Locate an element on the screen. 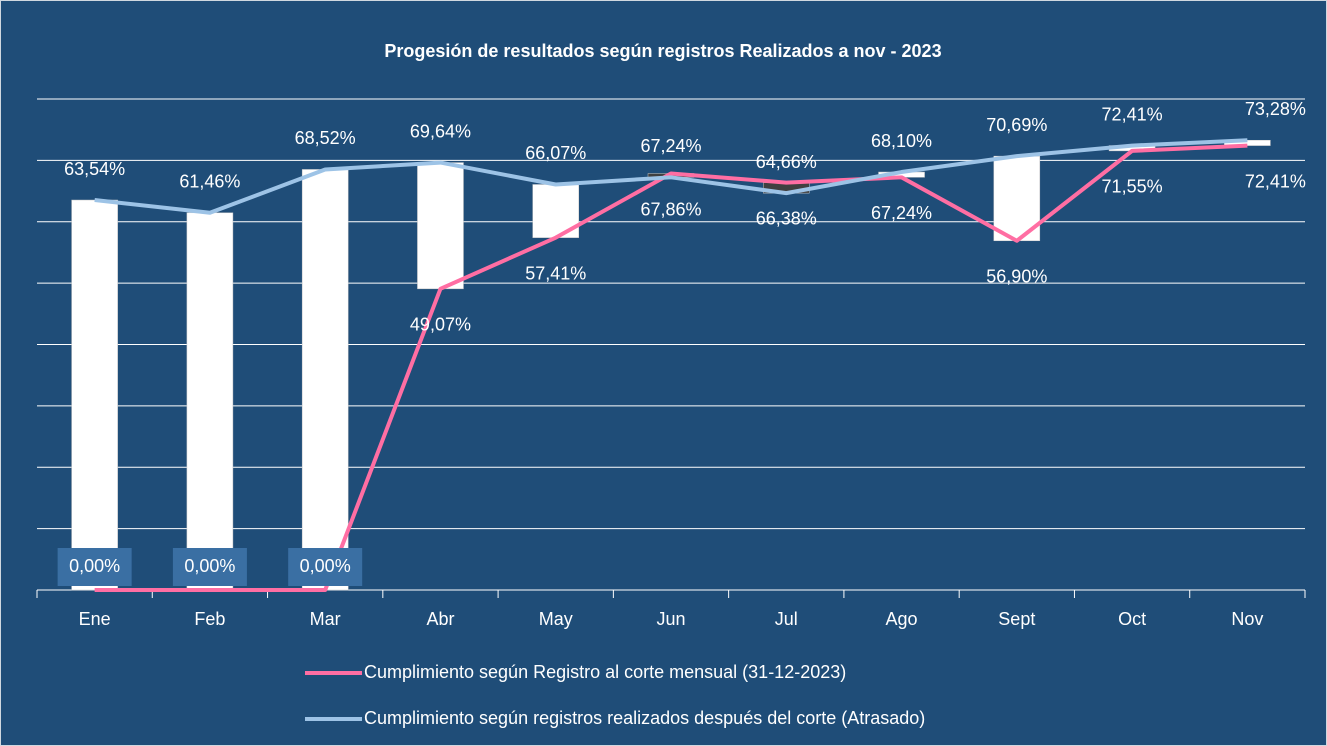 The image size is (1327, 746). data-label: 66,07% is located at coordinates (555, 153).